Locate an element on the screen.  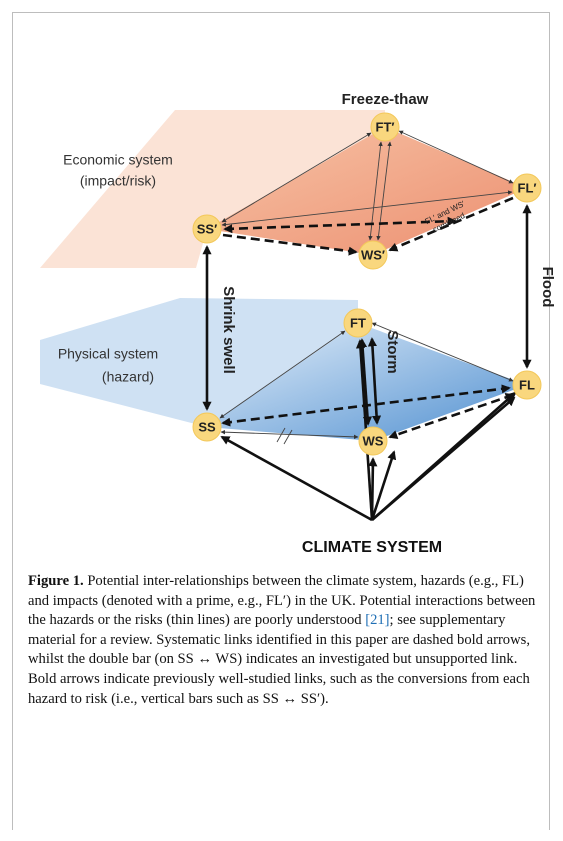
node-label: FL′ is located at coordinates (527, 187).